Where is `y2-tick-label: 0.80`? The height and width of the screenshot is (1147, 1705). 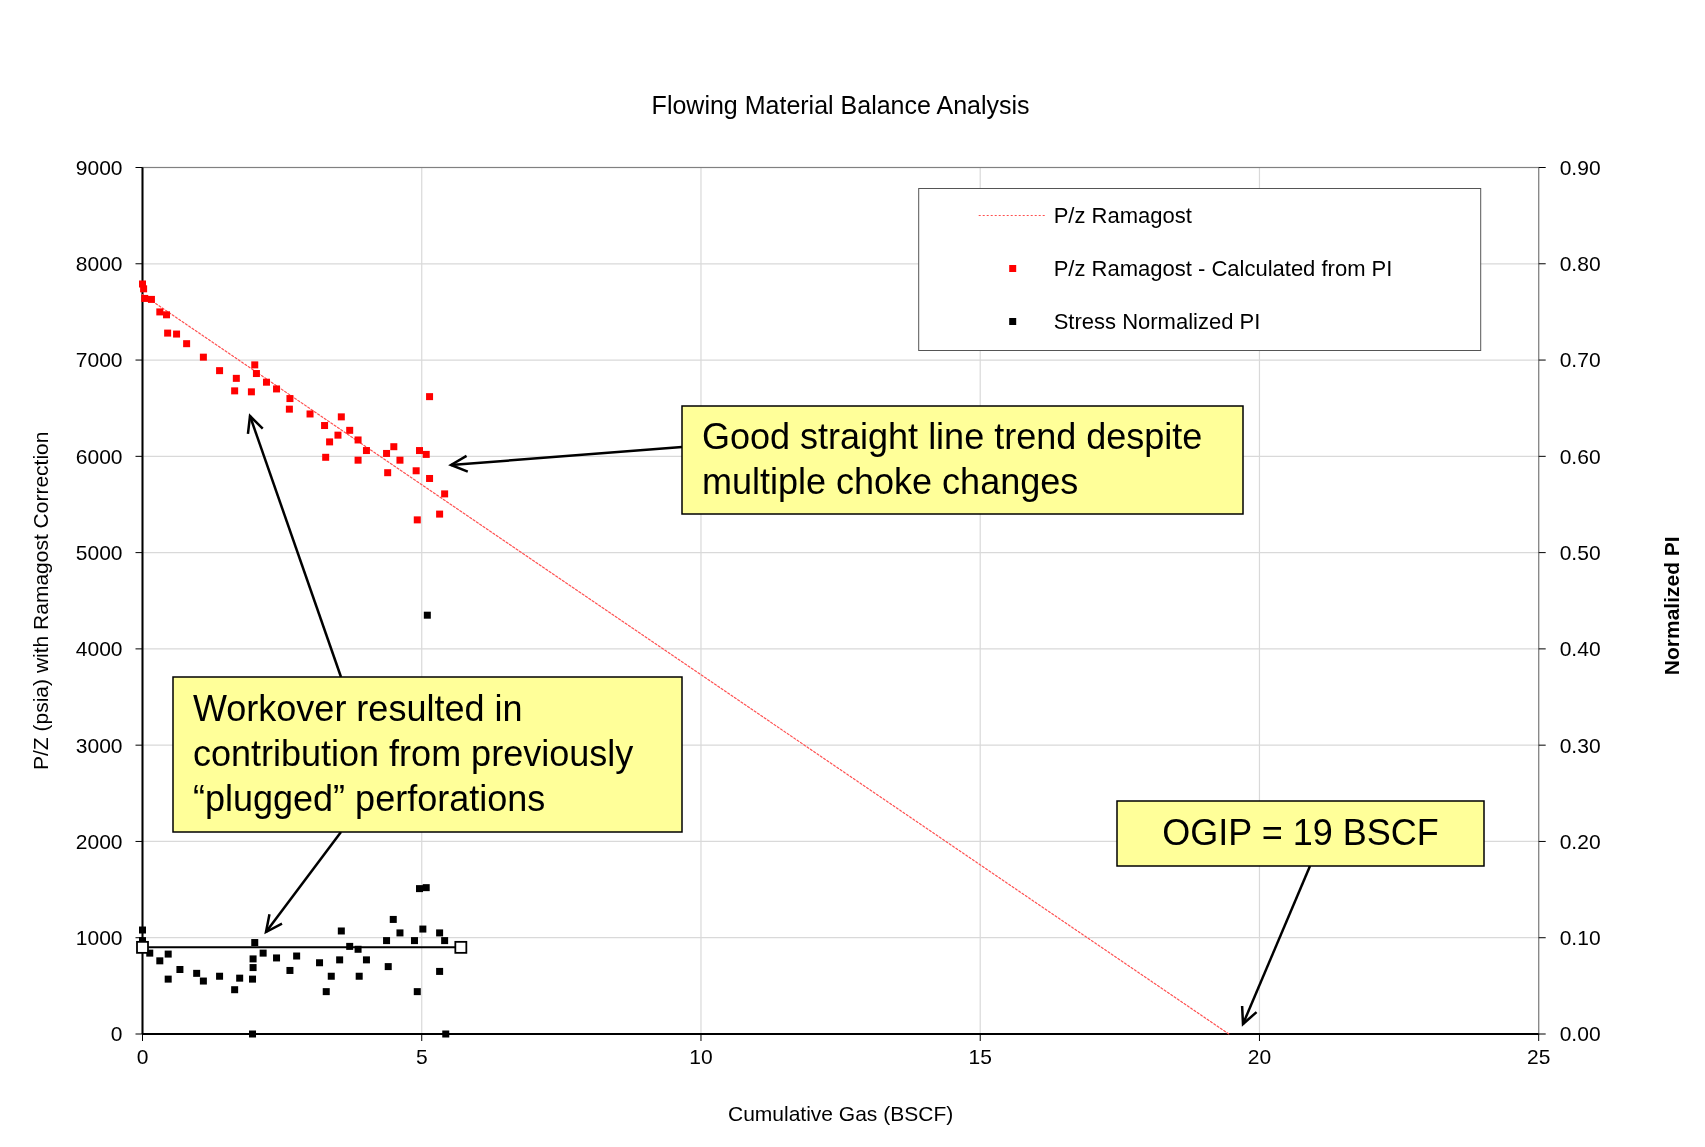
y2-tick-label: 0.80 is located at coordinates (1580, 264).